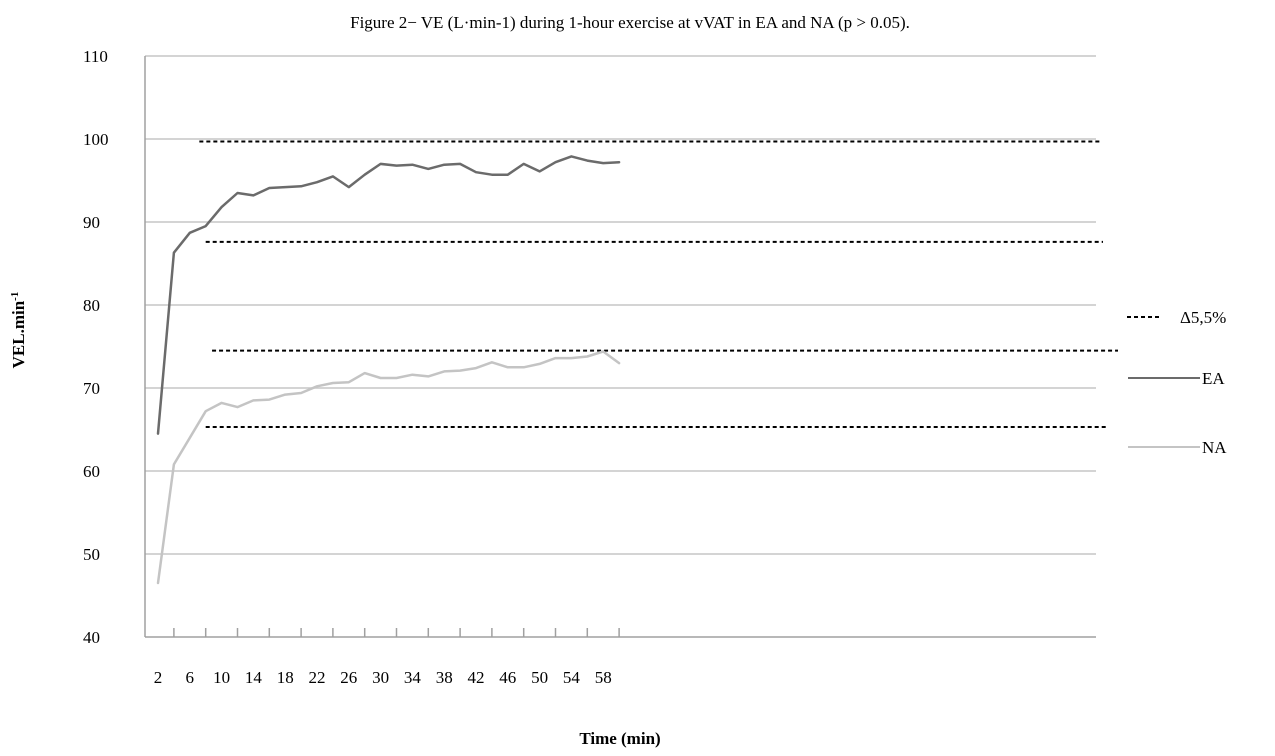 This screenshot has height=756, width=1275. What do you see at coordinates (348, 677) in the screenshot?
I see `x-tick-label-26: 26` at bounding box center [348, 677].